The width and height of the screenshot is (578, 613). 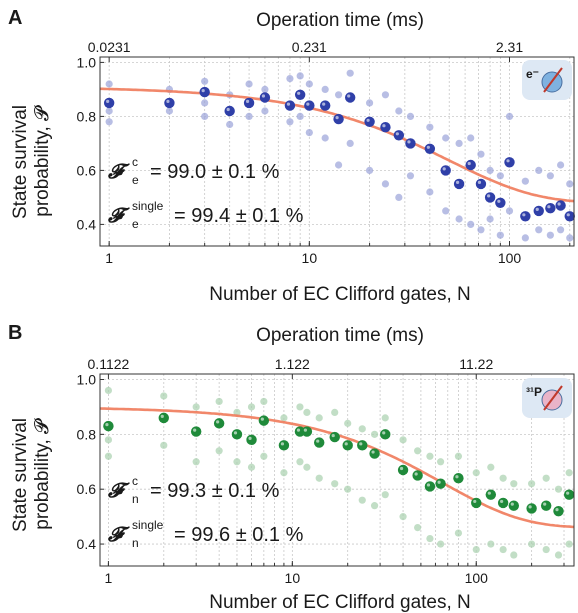 I want to click on badge-label-b: ³¹P, so click(x=534, y=392).